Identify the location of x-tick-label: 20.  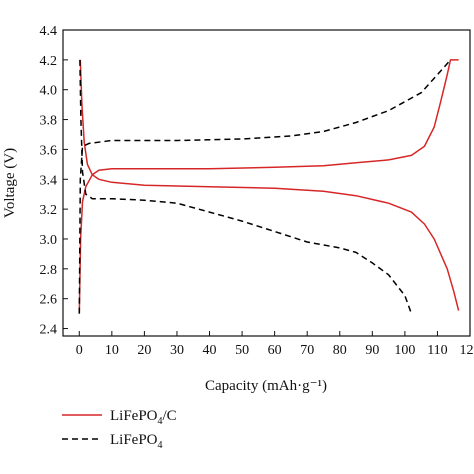
(144, 350).